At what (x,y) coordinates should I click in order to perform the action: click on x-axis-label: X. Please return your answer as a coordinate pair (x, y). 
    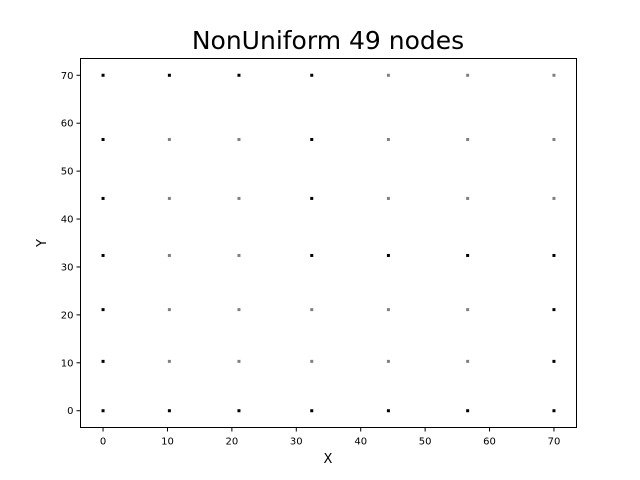
    Looking at the image, I should click on (328, 459).